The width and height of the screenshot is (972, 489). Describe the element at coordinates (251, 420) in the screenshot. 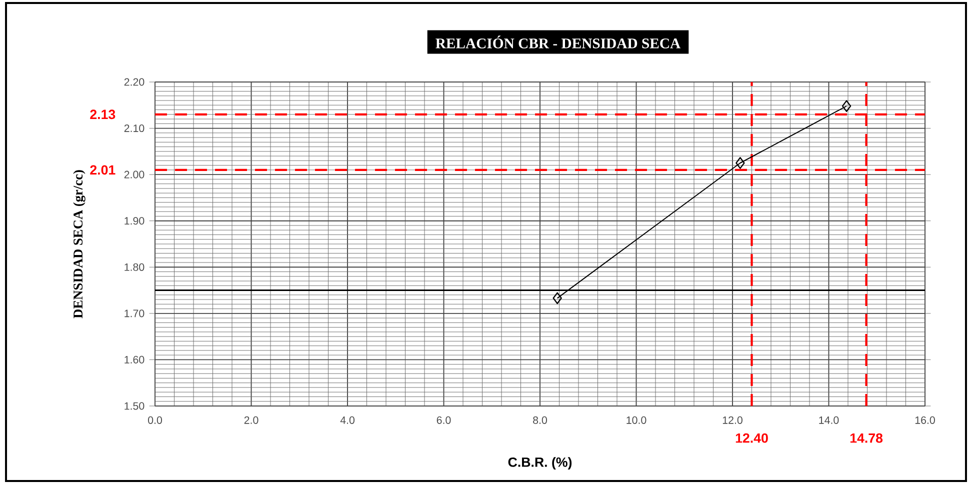

I see `x-tick-label: 2.0` at that location.